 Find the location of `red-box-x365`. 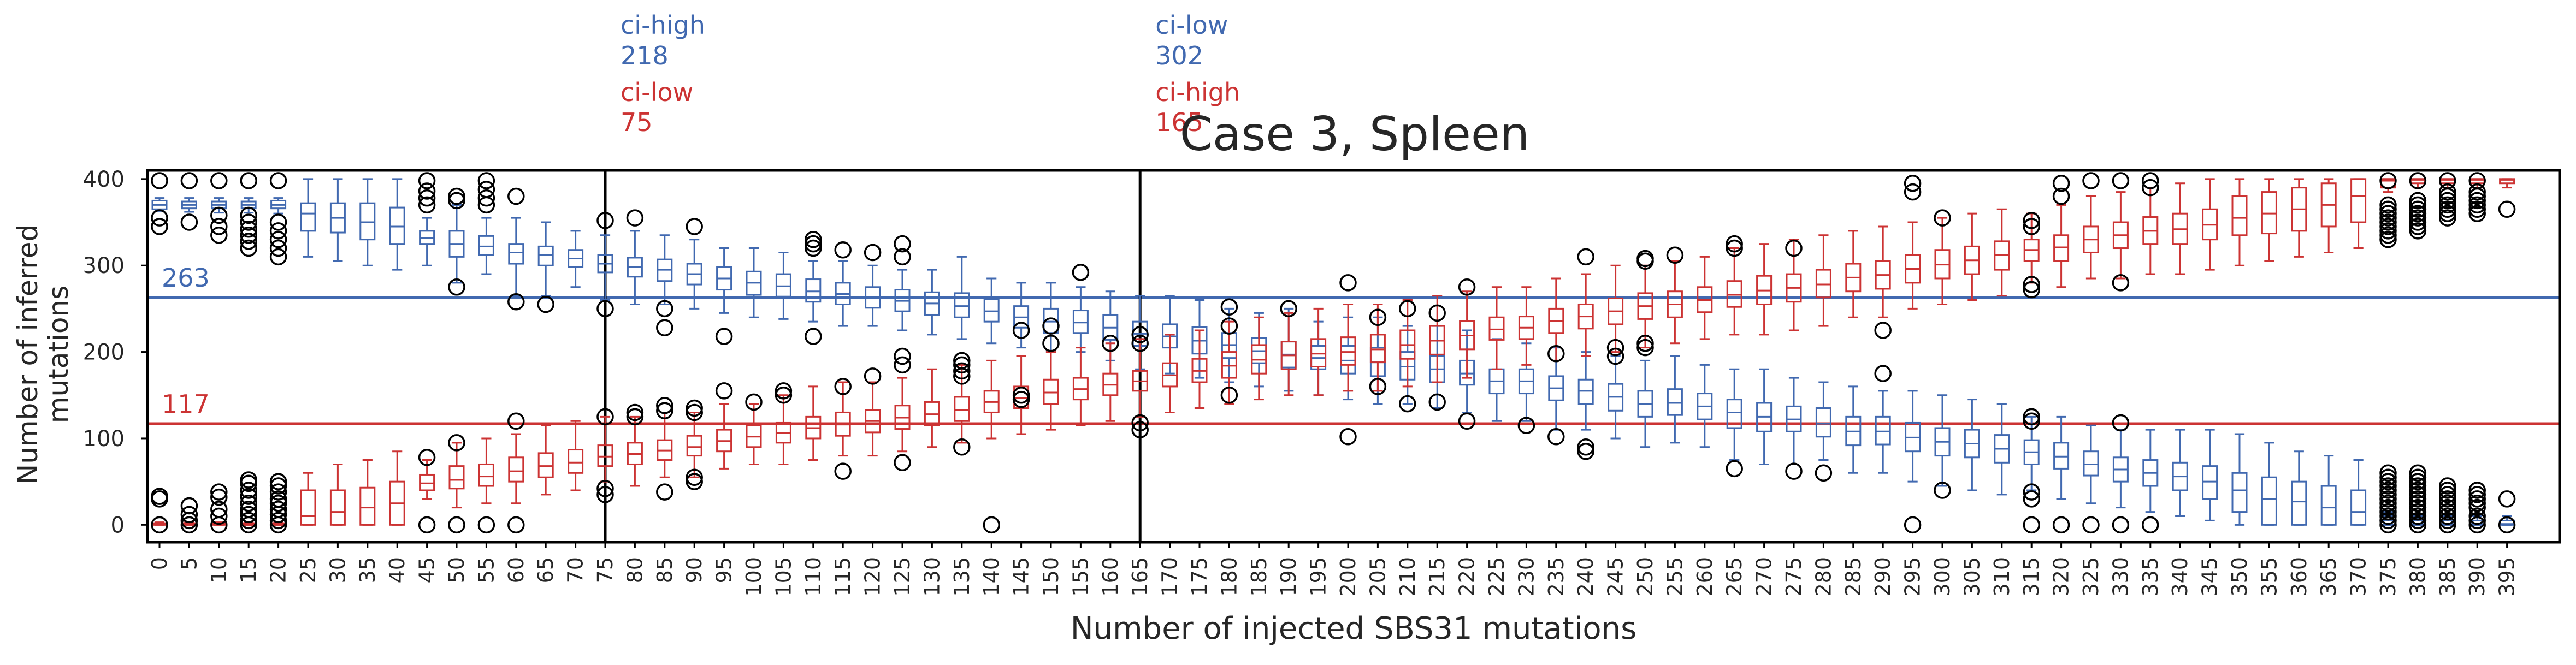

red-box-x365 is located at coordinates (2328, 215).